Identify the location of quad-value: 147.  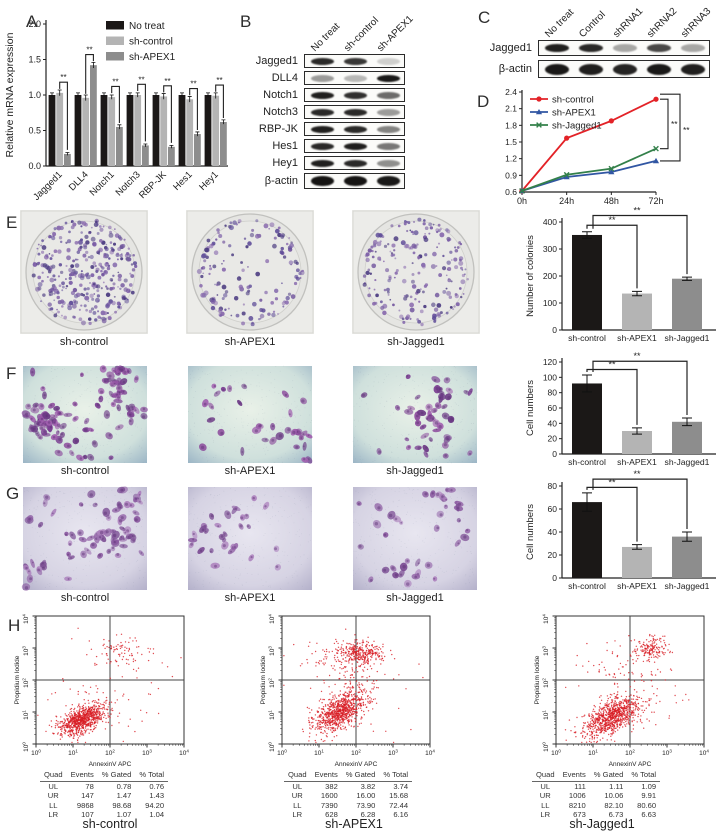
(87, 795).